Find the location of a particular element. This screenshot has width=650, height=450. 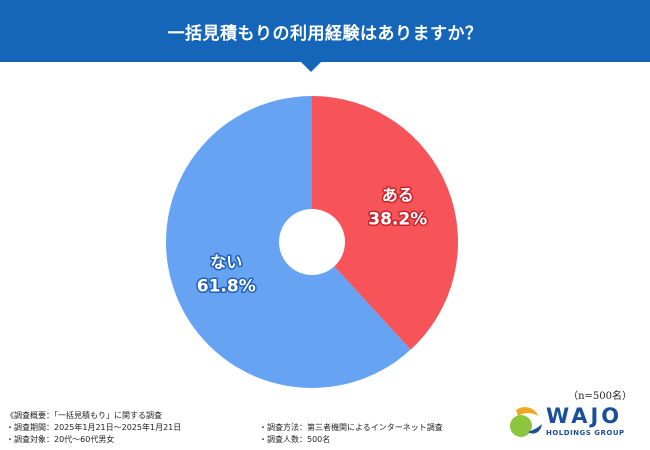

survey-overview: 《調査概要：「一括見積もり」に関する調査 is located at coordinates (84, 415).